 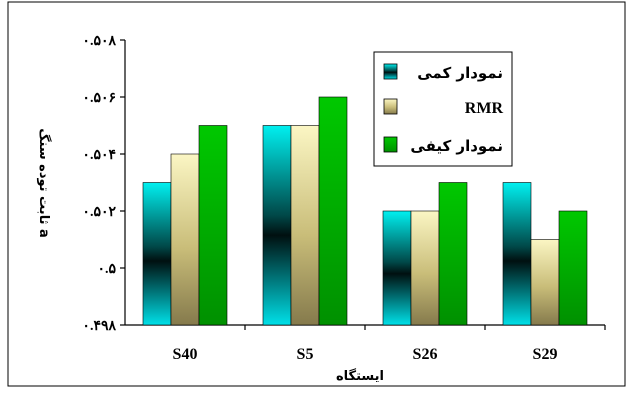 What do you see at coordinates (456, 146) in the screenshot?
I see `legend-label: نمودار کیفی` at bounding box center [456, 146].